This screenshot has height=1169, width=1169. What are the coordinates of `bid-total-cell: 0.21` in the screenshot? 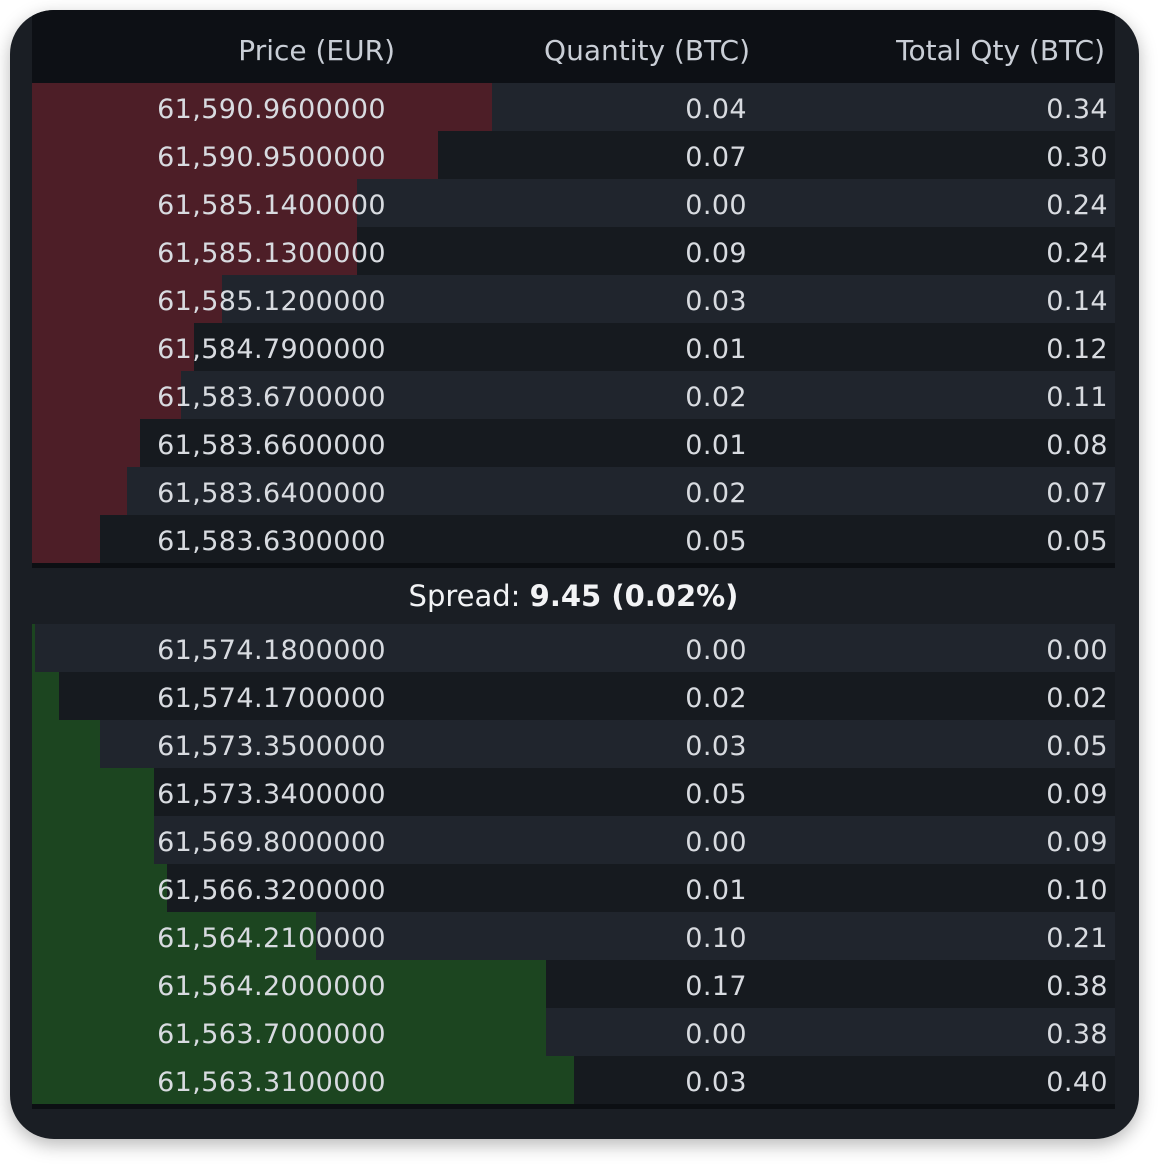 It's located at (1077, 938).